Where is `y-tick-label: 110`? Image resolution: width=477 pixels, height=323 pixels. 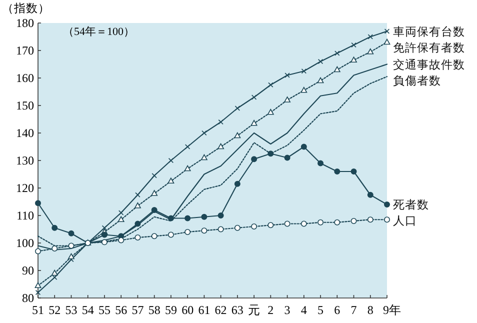 y-tick-label: 110 is located at coordinates (25, 215).